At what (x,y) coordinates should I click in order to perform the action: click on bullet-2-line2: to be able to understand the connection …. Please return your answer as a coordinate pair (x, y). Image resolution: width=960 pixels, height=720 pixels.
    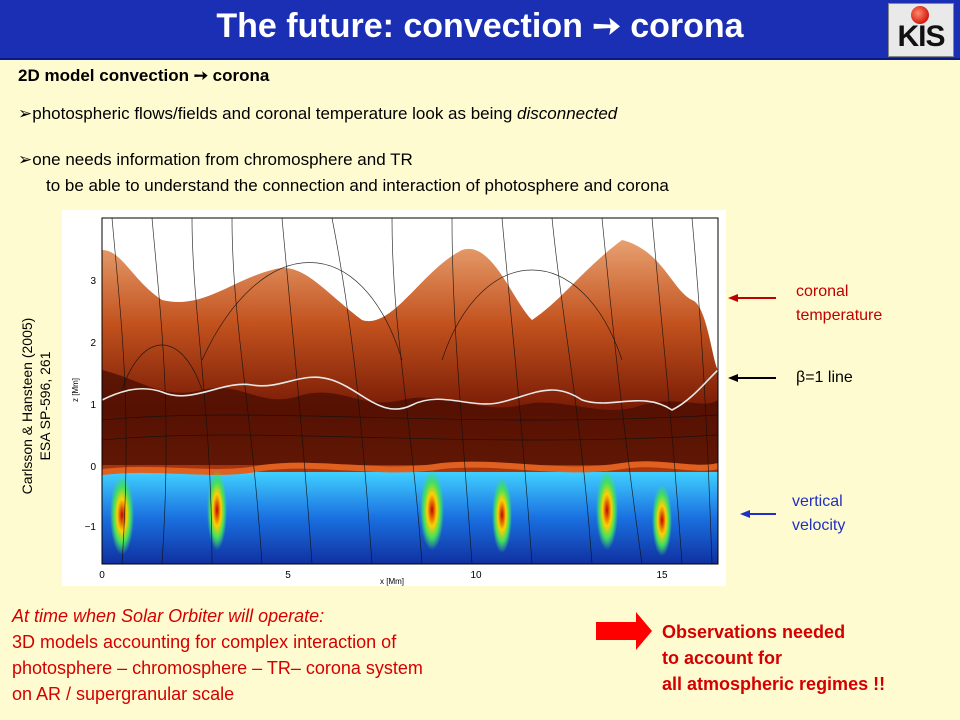
    Looking at the image, I should click on (357, 185).